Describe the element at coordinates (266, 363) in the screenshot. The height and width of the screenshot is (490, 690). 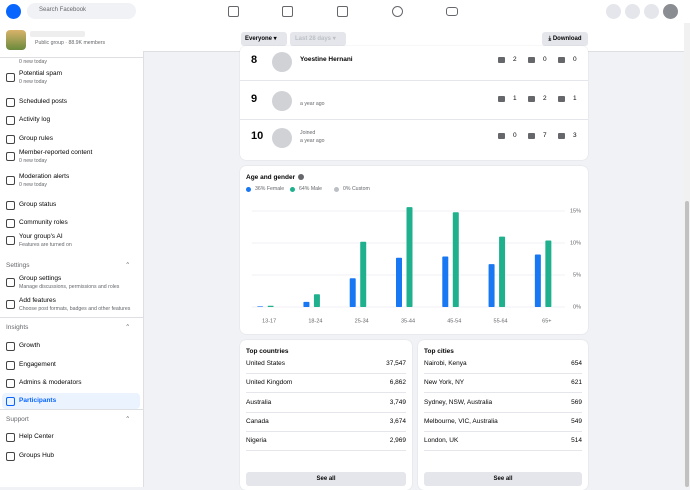
I see `place-name: United States` at that location.